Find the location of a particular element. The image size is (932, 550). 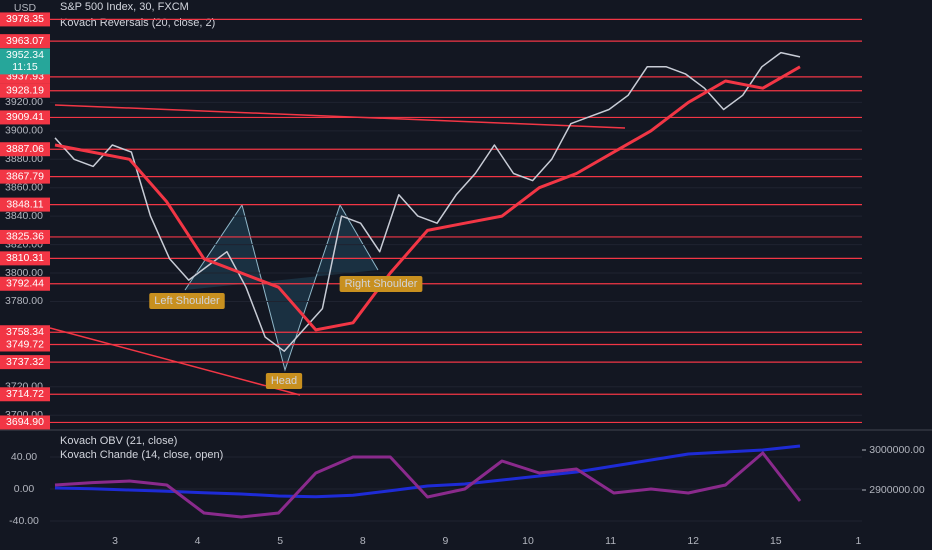

level-label: 3928.19 is located at coordinates (25, 91).